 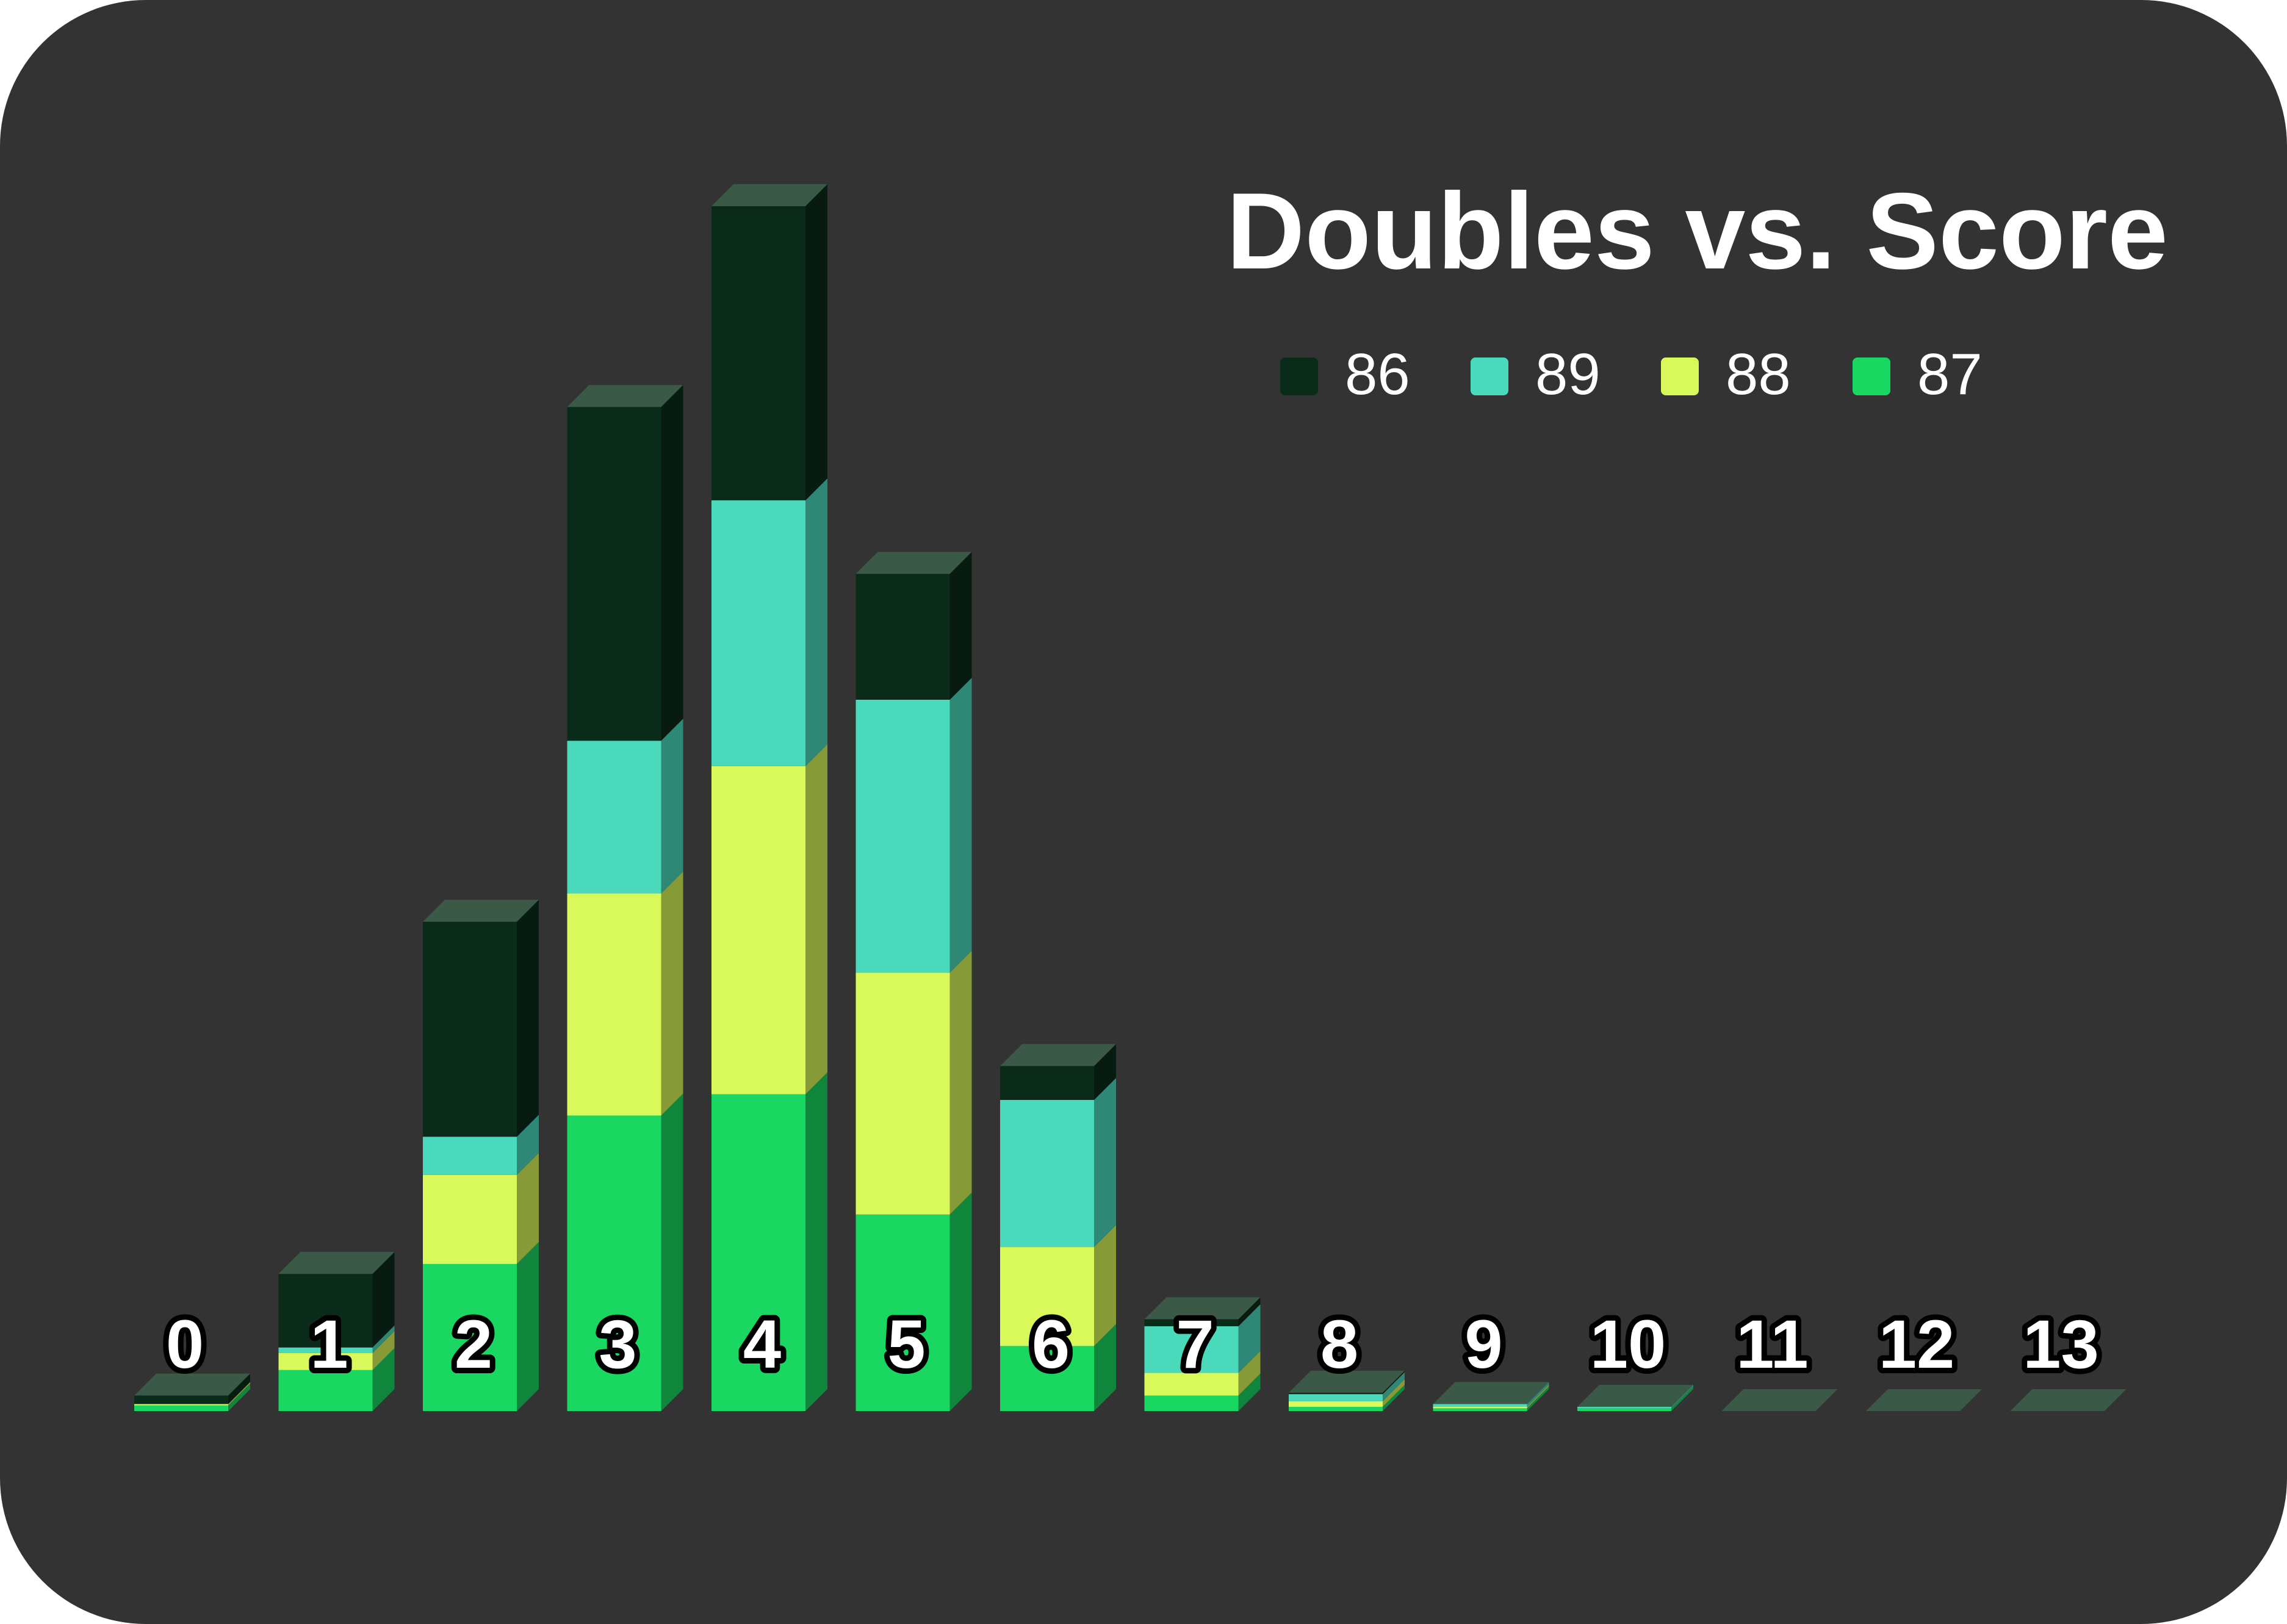 What do you see at coordinates (2061, 1344) in the screenshot?
I see `category-label-13: 13` at bounding box center [2061, 1344].